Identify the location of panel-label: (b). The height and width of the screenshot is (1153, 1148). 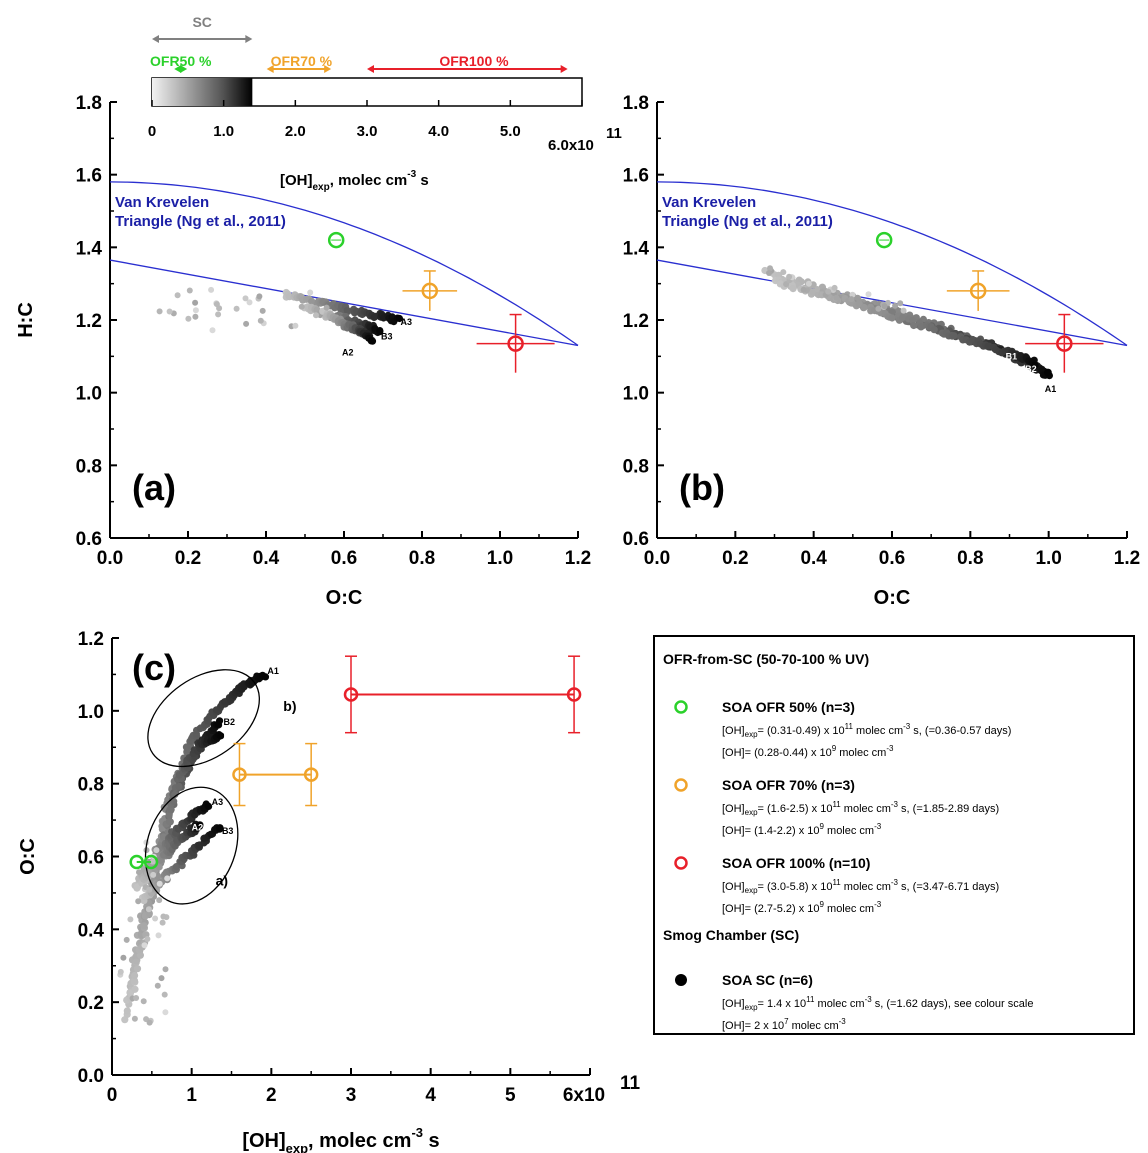
(702, 487).